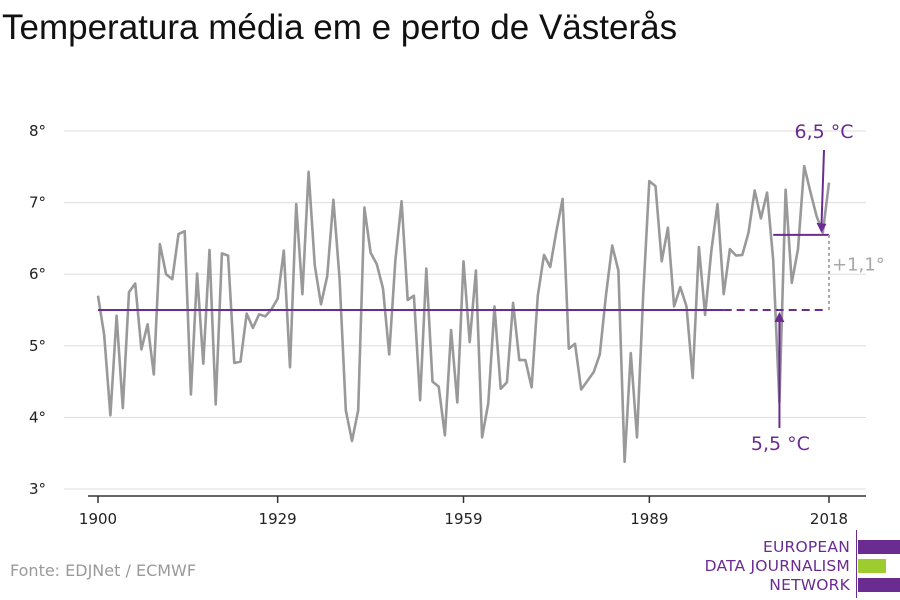 The height and width of the screenshot is (600, 900). I want to click on logo-text-line-3: NETWORK, so click(809, 585).